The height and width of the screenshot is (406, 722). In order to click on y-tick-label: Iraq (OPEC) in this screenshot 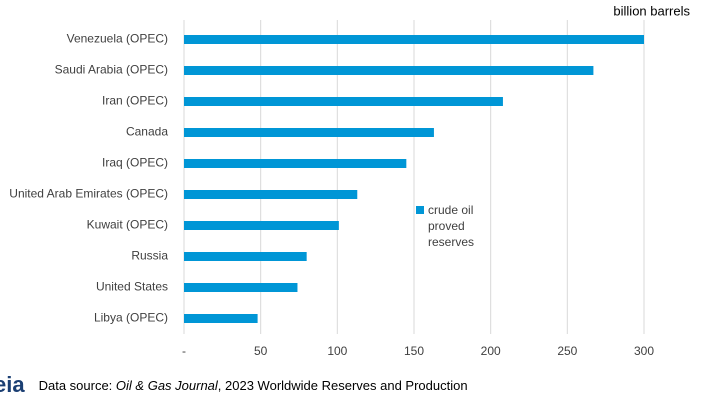, I will do `click(135, 163)`.